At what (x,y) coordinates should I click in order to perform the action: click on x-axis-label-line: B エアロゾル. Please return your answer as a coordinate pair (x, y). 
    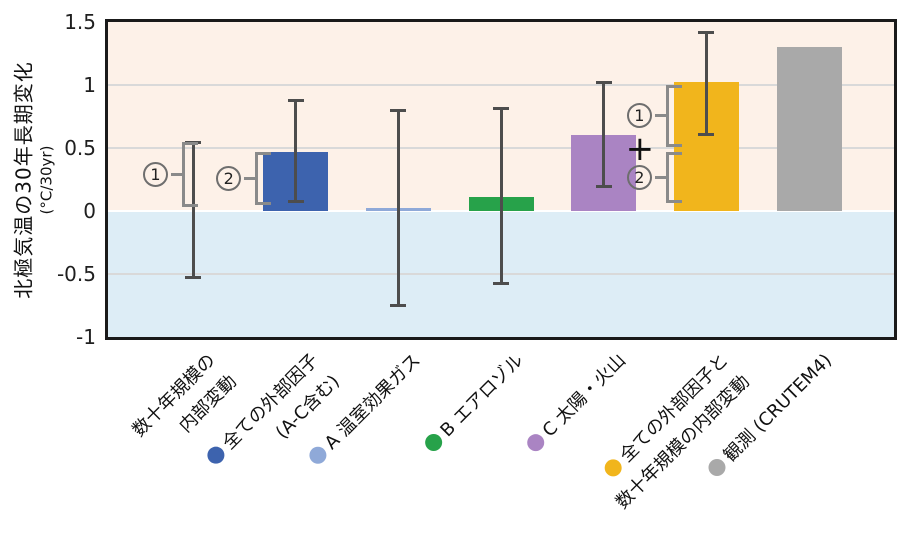
    Looking at the image, I should click on (474, 403).